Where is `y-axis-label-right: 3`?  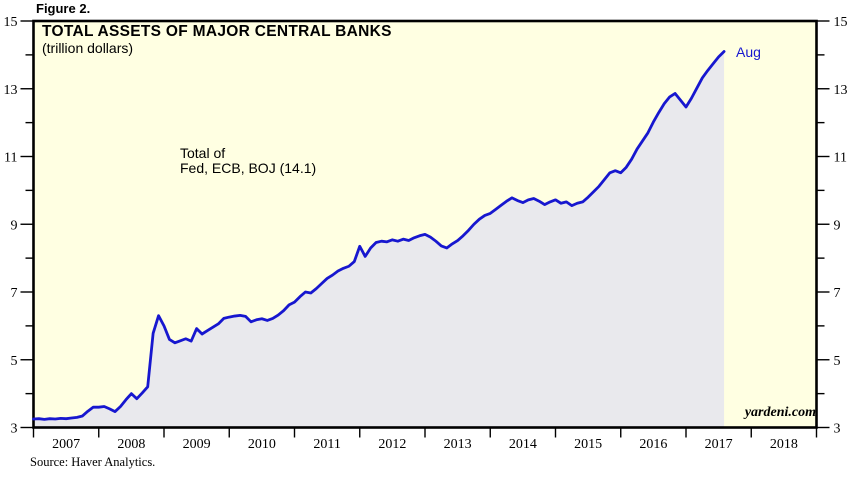 y-axis-label-right: 3 is located at coordinates (837, 429).